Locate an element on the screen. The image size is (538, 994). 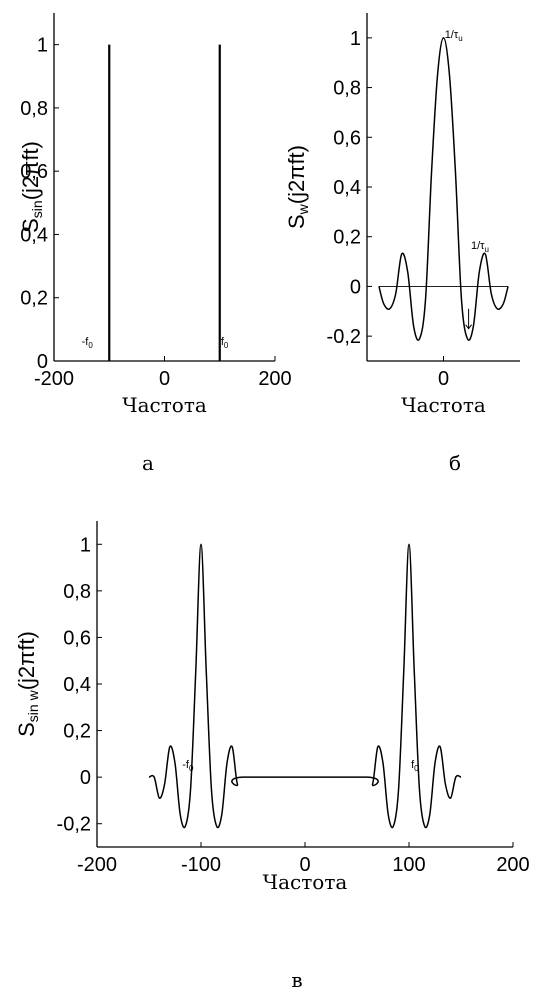
spectrum-curve is located at coordinates (443, 189).